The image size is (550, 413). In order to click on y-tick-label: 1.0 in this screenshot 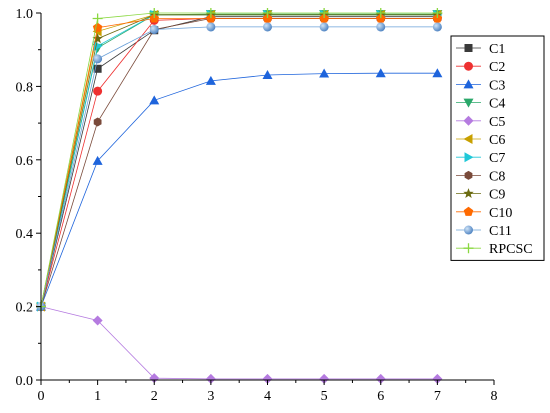, I will do `click(25, 14)`.